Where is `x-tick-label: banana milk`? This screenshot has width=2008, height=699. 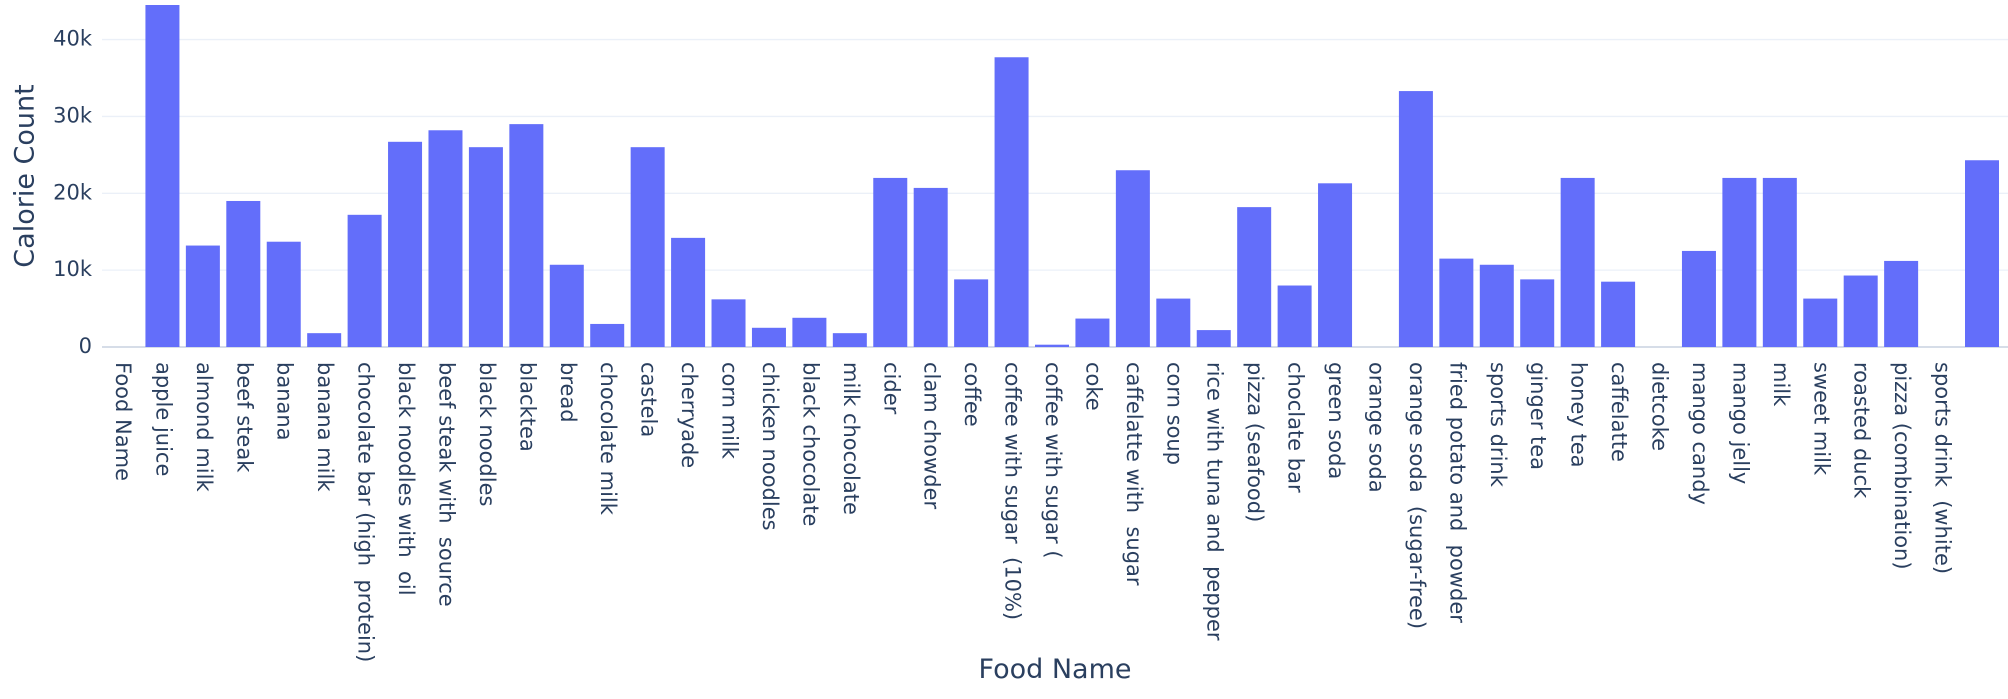
x-tick-label: banana milk is located at coordinates (325, 427).